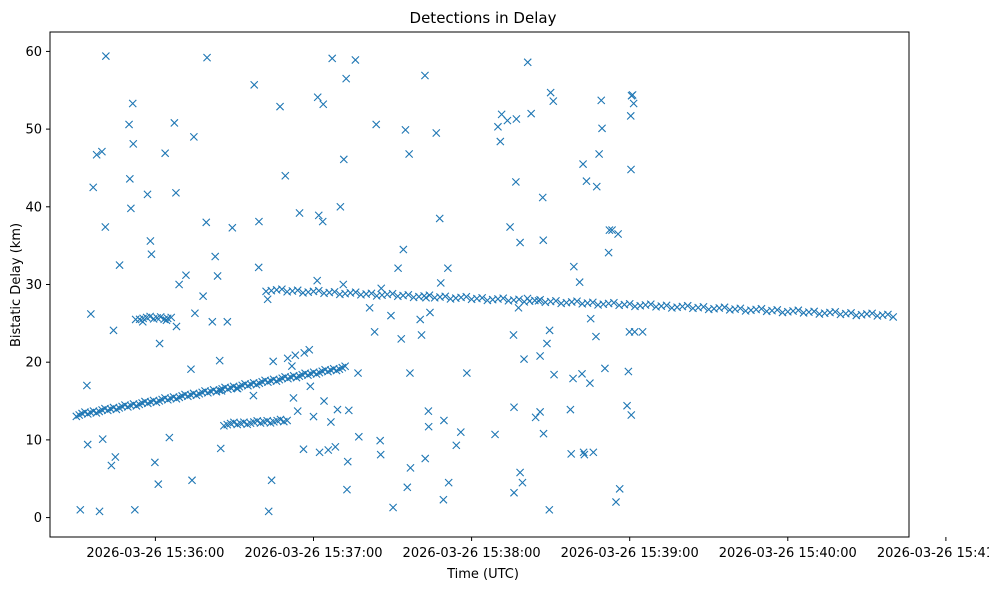 This screenshot has width=989, height=590. Describe the element at coordinates (33, 207) in the screenshot. I see `y-tick-label: 40` at that location.